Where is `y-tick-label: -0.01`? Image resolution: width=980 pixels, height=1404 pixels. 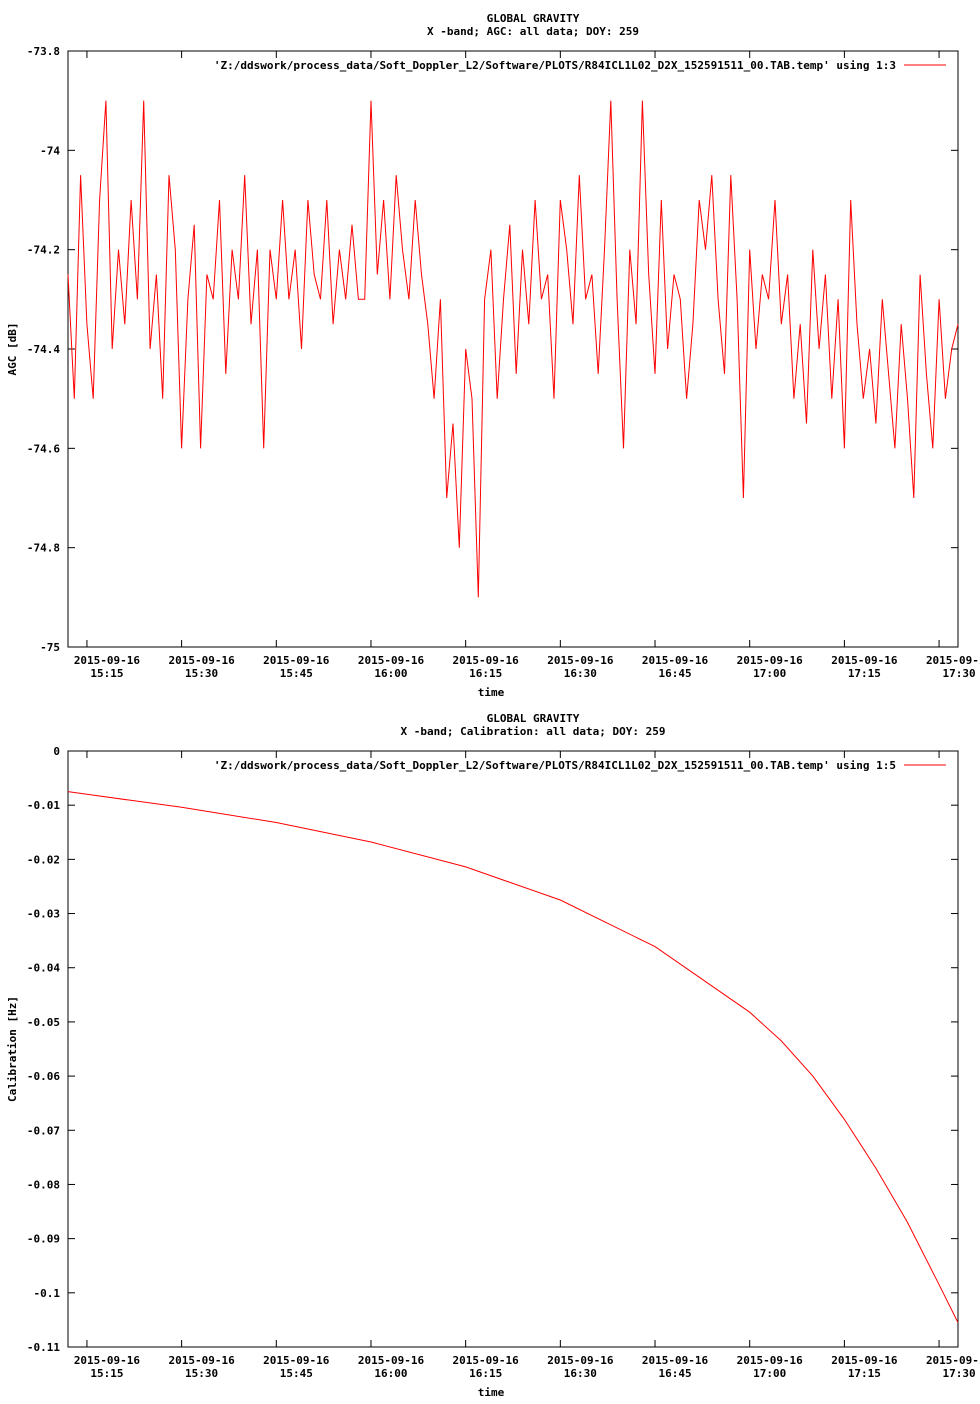
y-tick-label: -0.01 is located at coordinates (43, 805).